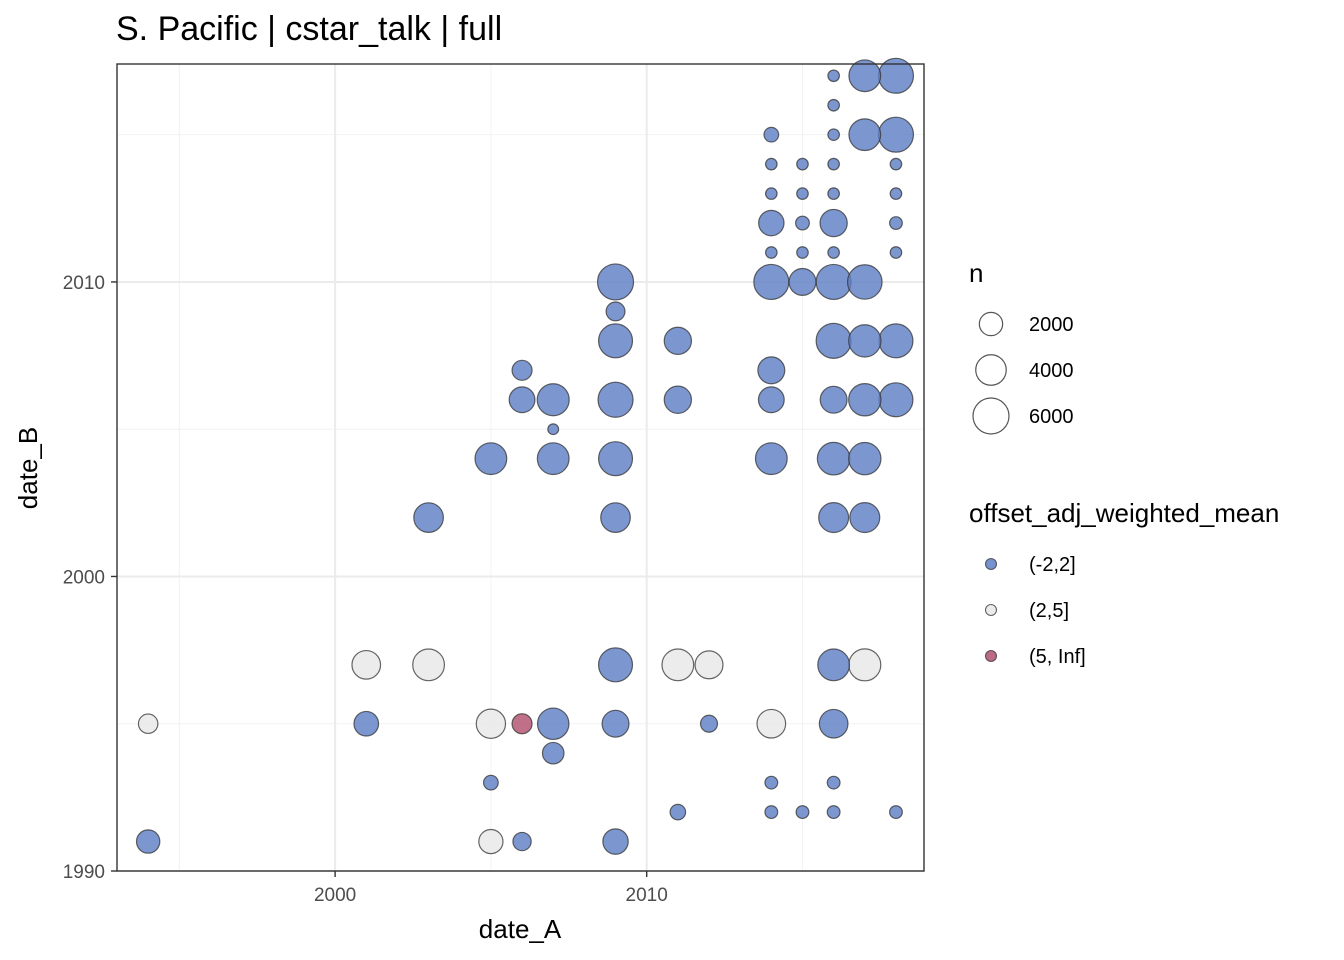  I want to click on chart-title: S. Pacific | cstar_talk | full, so click(309, 29).